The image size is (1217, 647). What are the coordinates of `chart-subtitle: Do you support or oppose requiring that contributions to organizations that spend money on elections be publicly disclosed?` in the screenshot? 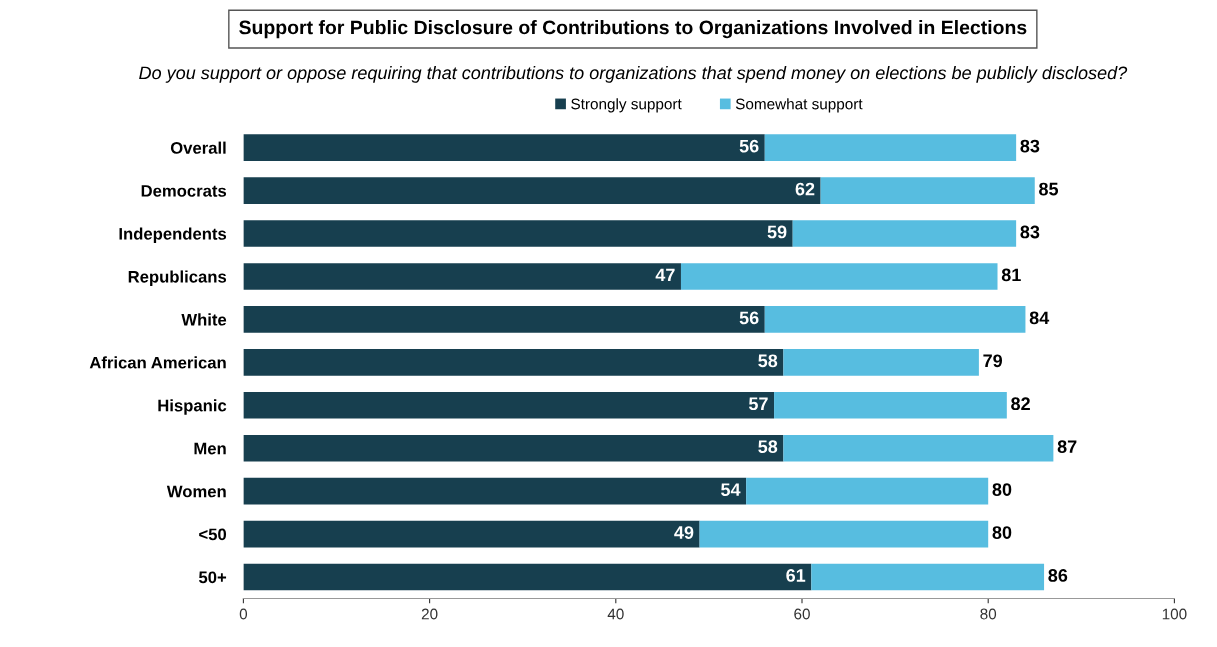 It's located at (633, 74).